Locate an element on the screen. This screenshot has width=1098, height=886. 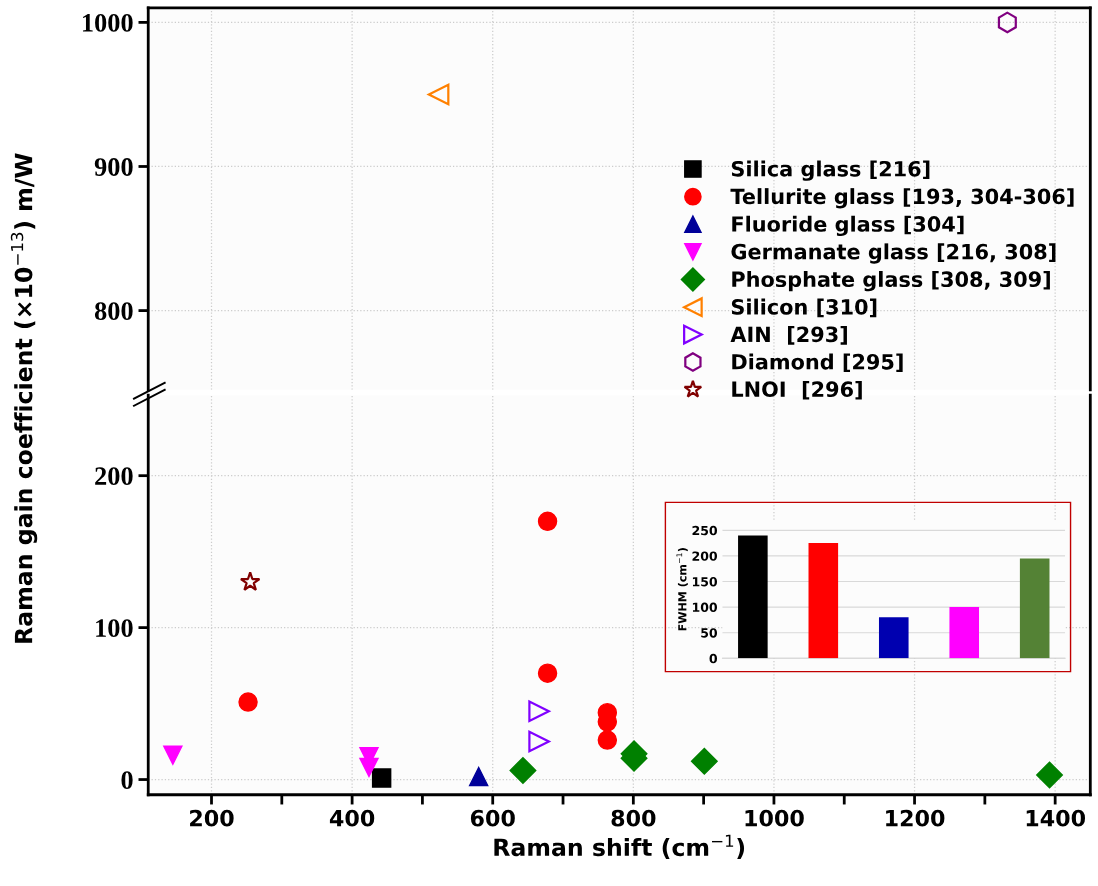
y-tick-label: 50 is located at coordinates (709, 633).